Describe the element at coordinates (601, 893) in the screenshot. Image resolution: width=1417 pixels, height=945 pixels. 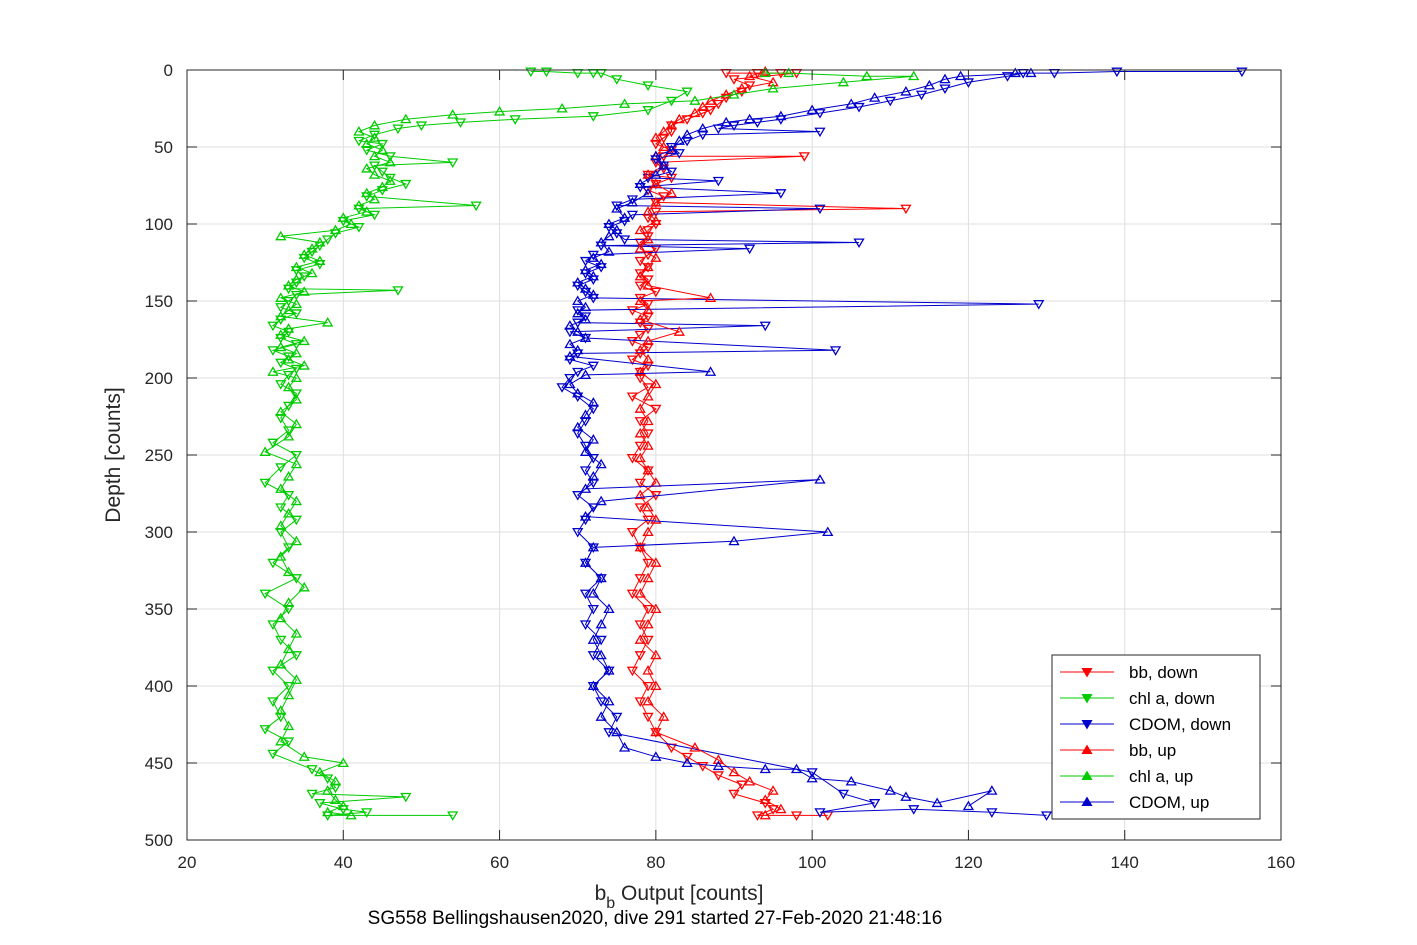
I see `x-axis-label-main: b` at that location.